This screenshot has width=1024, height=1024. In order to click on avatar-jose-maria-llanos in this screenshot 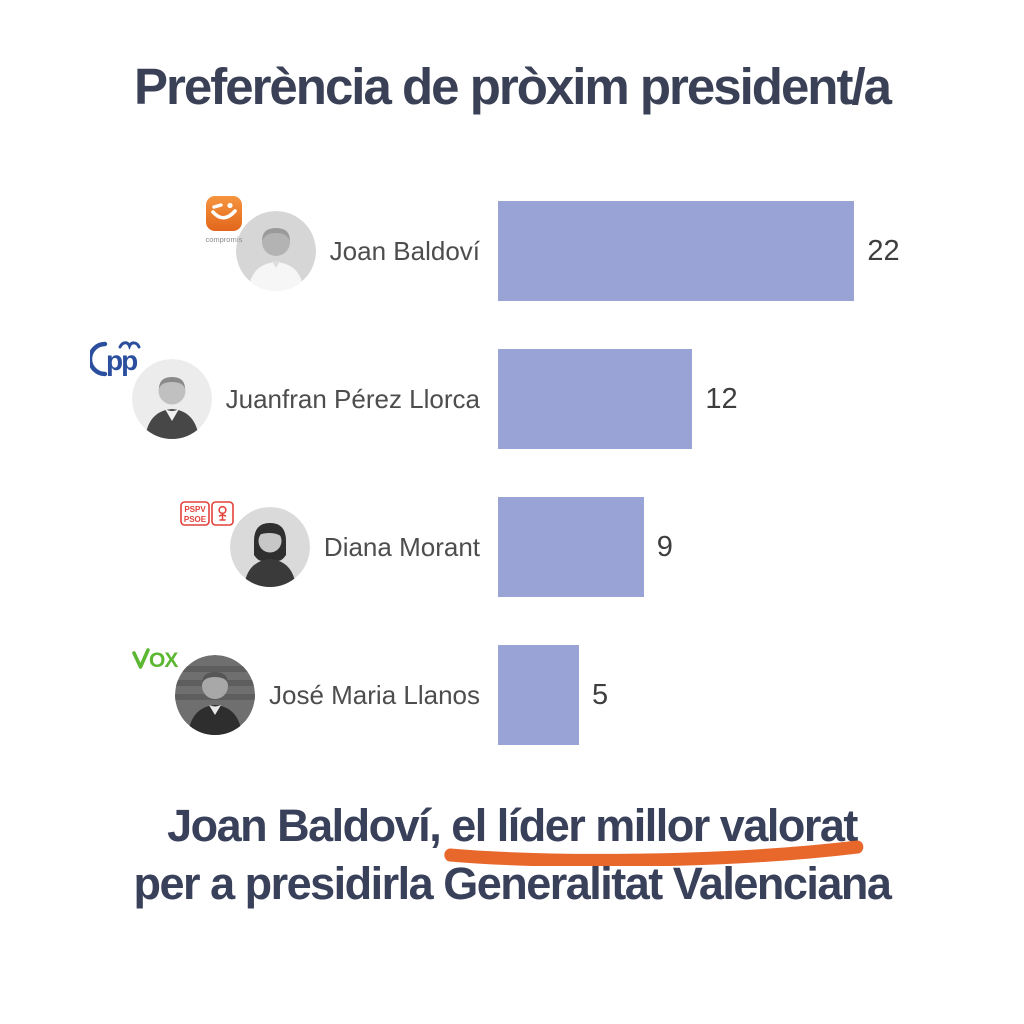, I will do `click(215, 695)`.